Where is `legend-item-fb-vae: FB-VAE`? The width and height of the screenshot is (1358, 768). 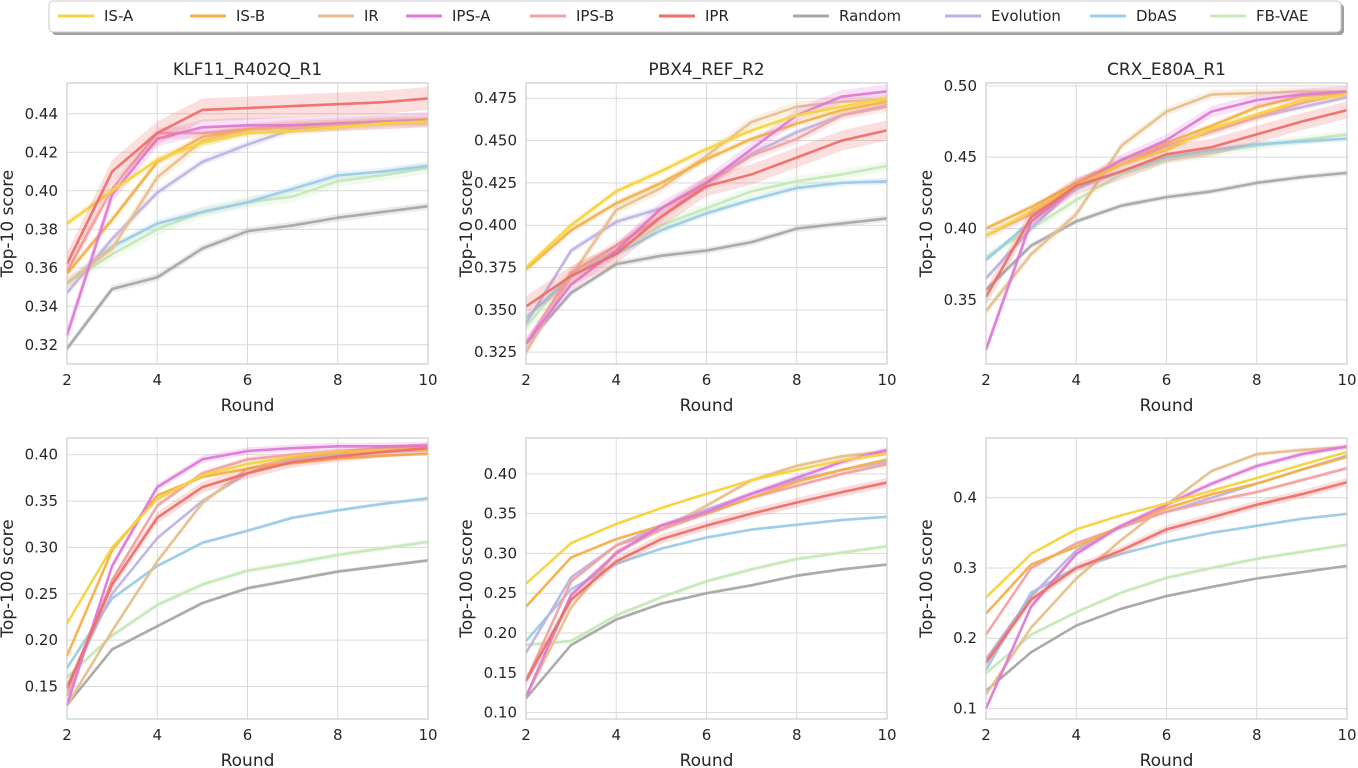
legend-item-fb-vae: FB-VAE is located at coordinates (1259, 16).